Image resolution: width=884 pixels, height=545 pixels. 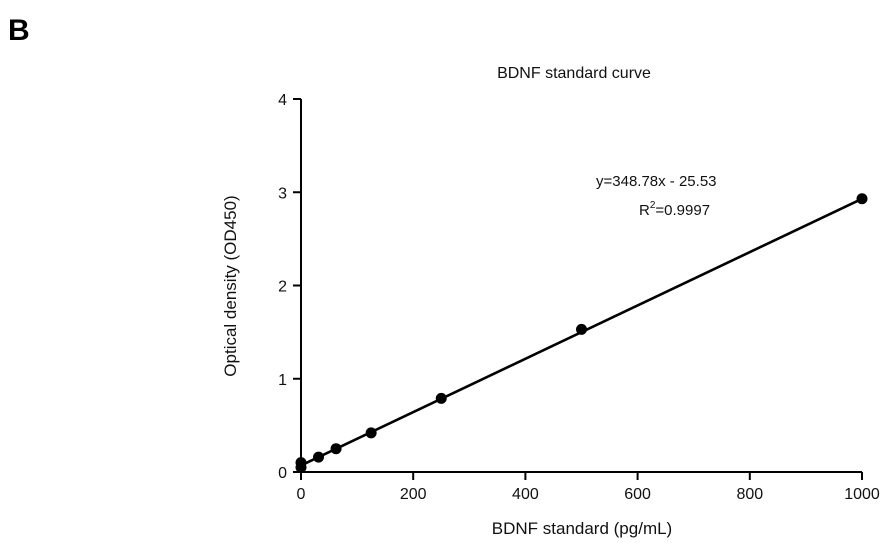 I want to click on x-tick-label: 400, so click(x=525, y=494).